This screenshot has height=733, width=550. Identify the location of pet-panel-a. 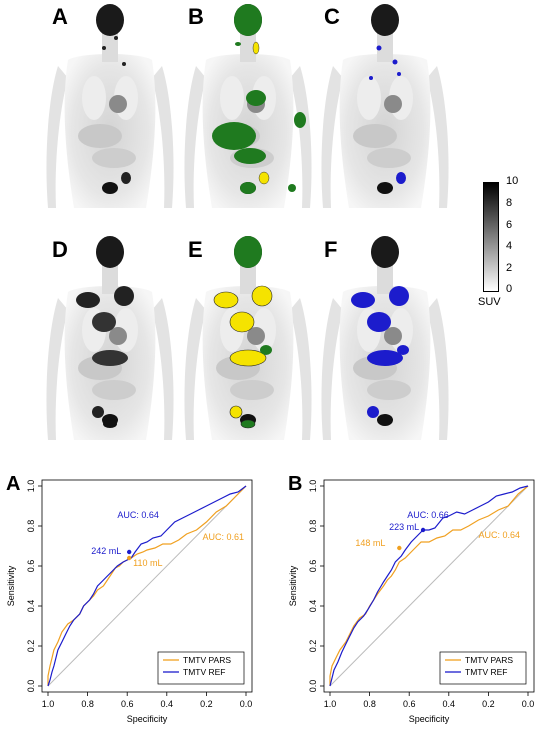
(110, 106).